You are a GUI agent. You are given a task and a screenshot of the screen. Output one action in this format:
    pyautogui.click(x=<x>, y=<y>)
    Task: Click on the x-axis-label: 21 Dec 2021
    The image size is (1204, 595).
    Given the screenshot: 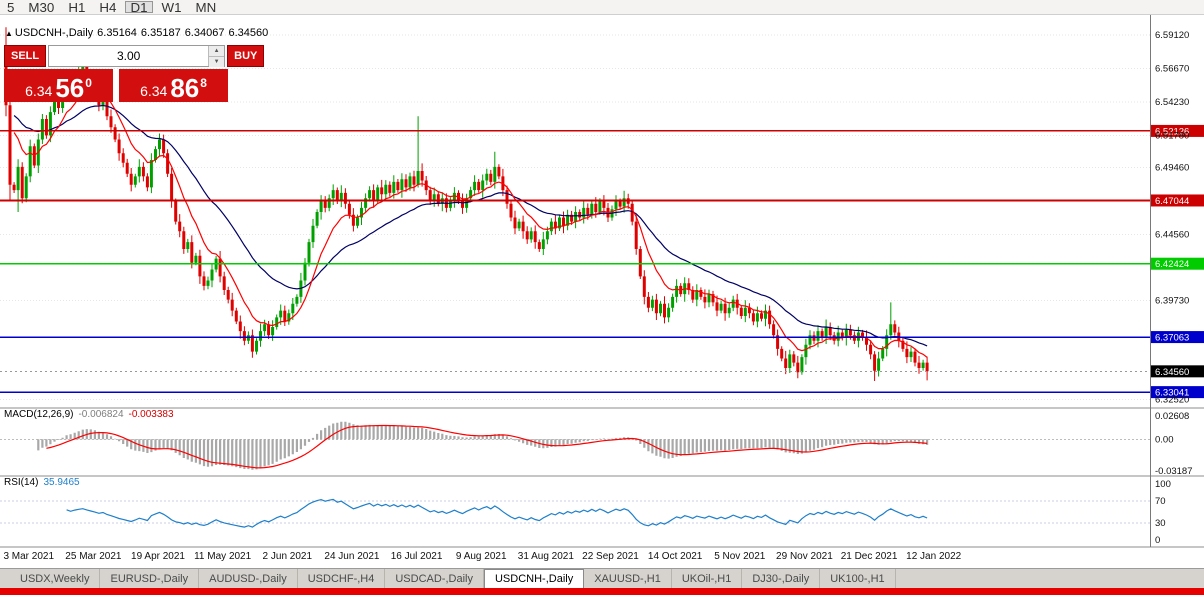 What is the action you would take?
    pyautogui.click(x=869, y=556)
    